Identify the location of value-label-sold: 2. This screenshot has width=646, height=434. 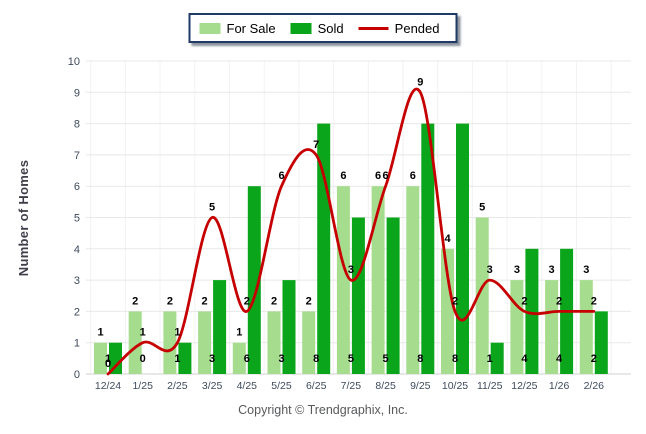
(594, 359).